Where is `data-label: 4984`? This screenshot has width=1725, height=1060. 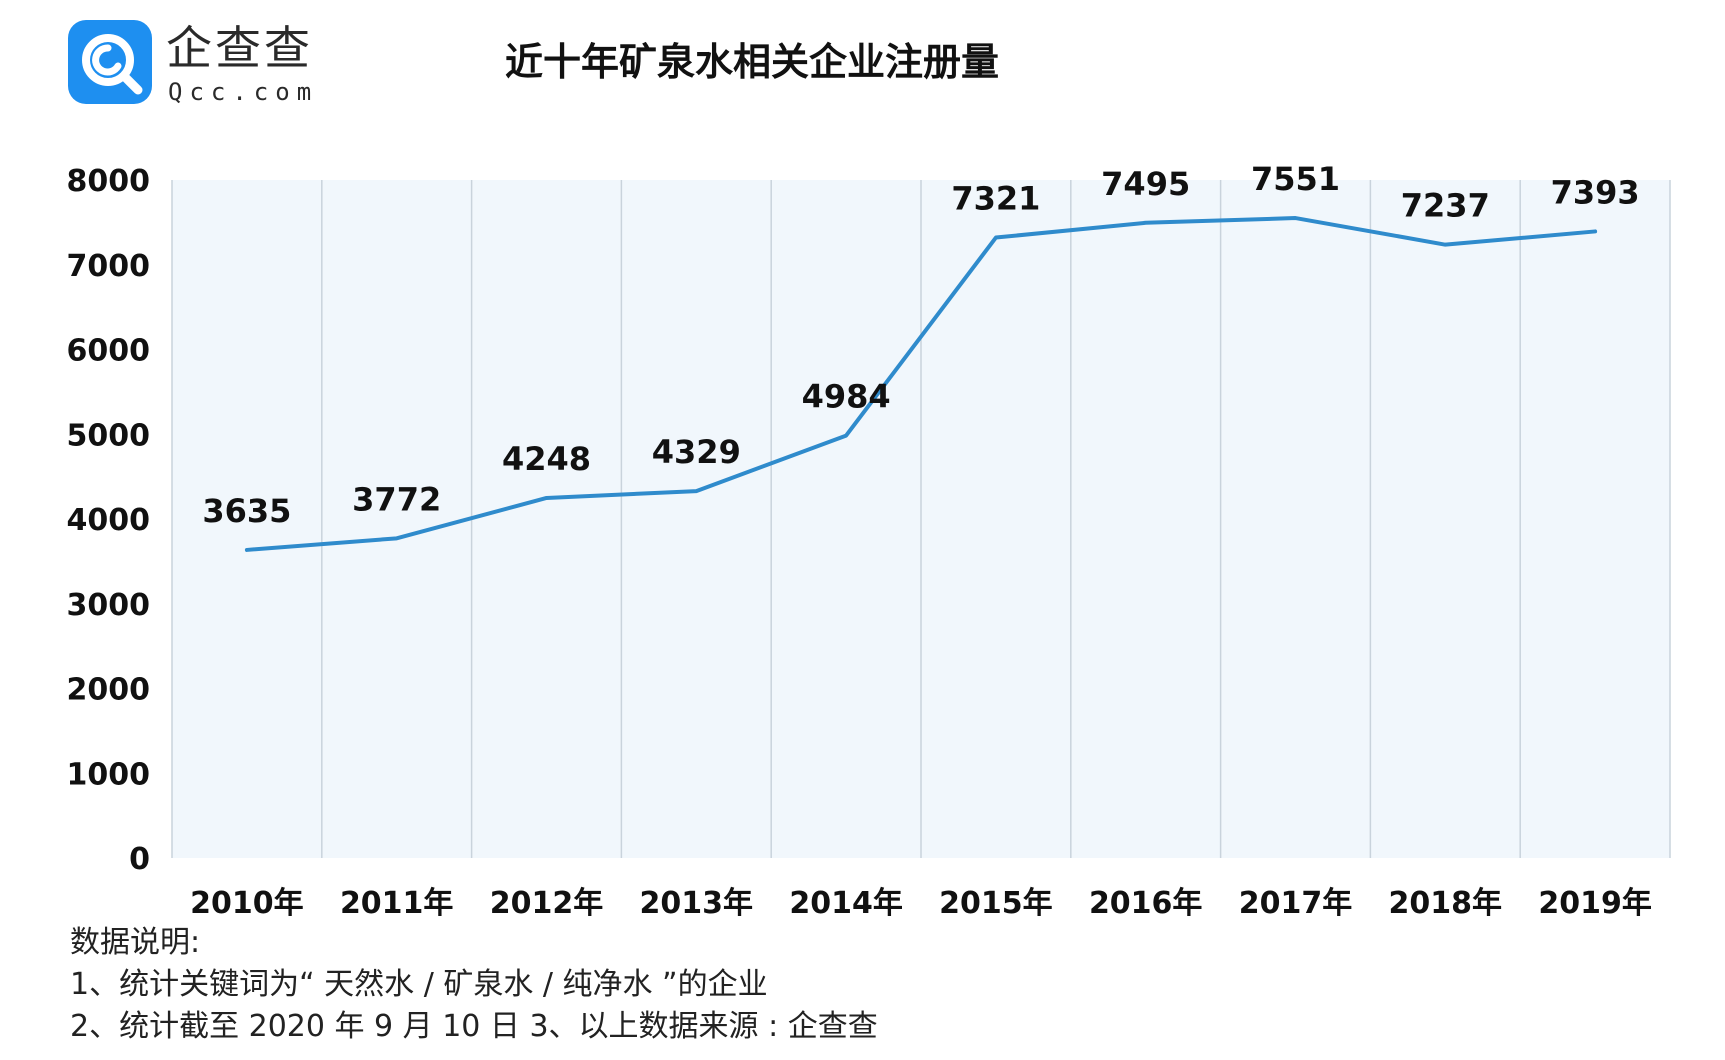 data-label: 4984 is located at coordinates (846, 397).